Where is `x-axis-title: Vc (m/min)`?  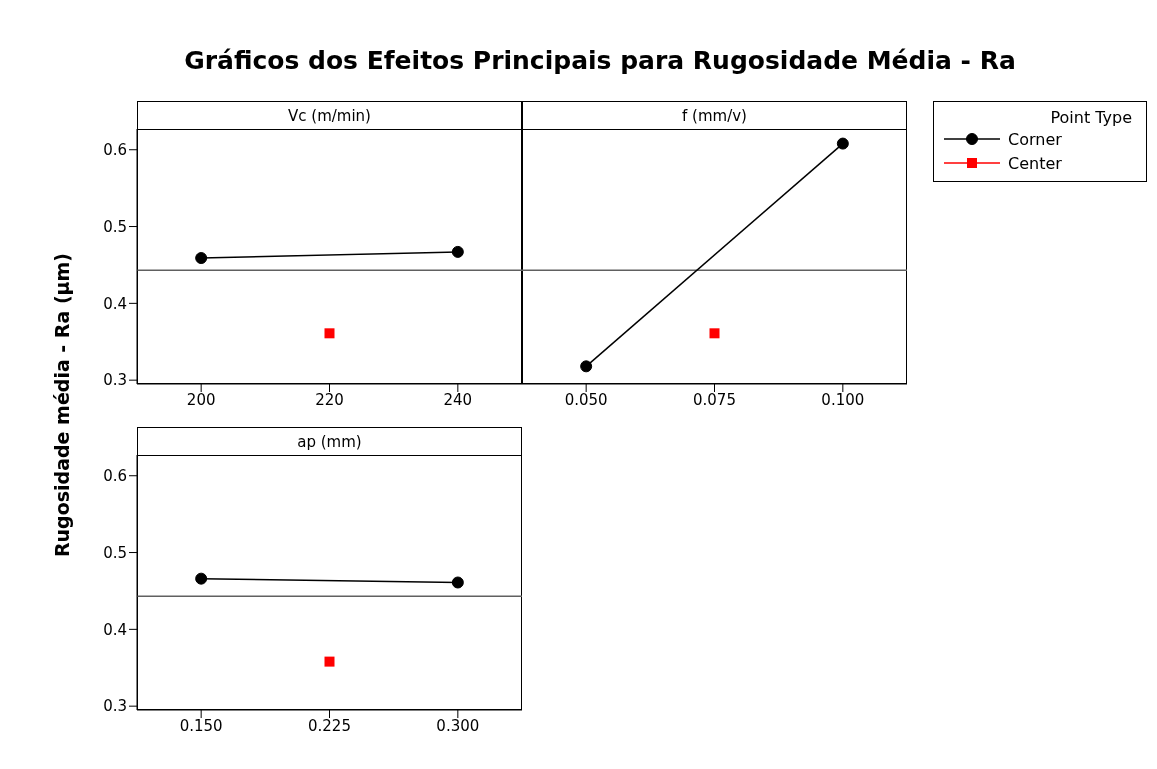
x-axis-title: Vc (m/min) is located at coordinates (329, 115).